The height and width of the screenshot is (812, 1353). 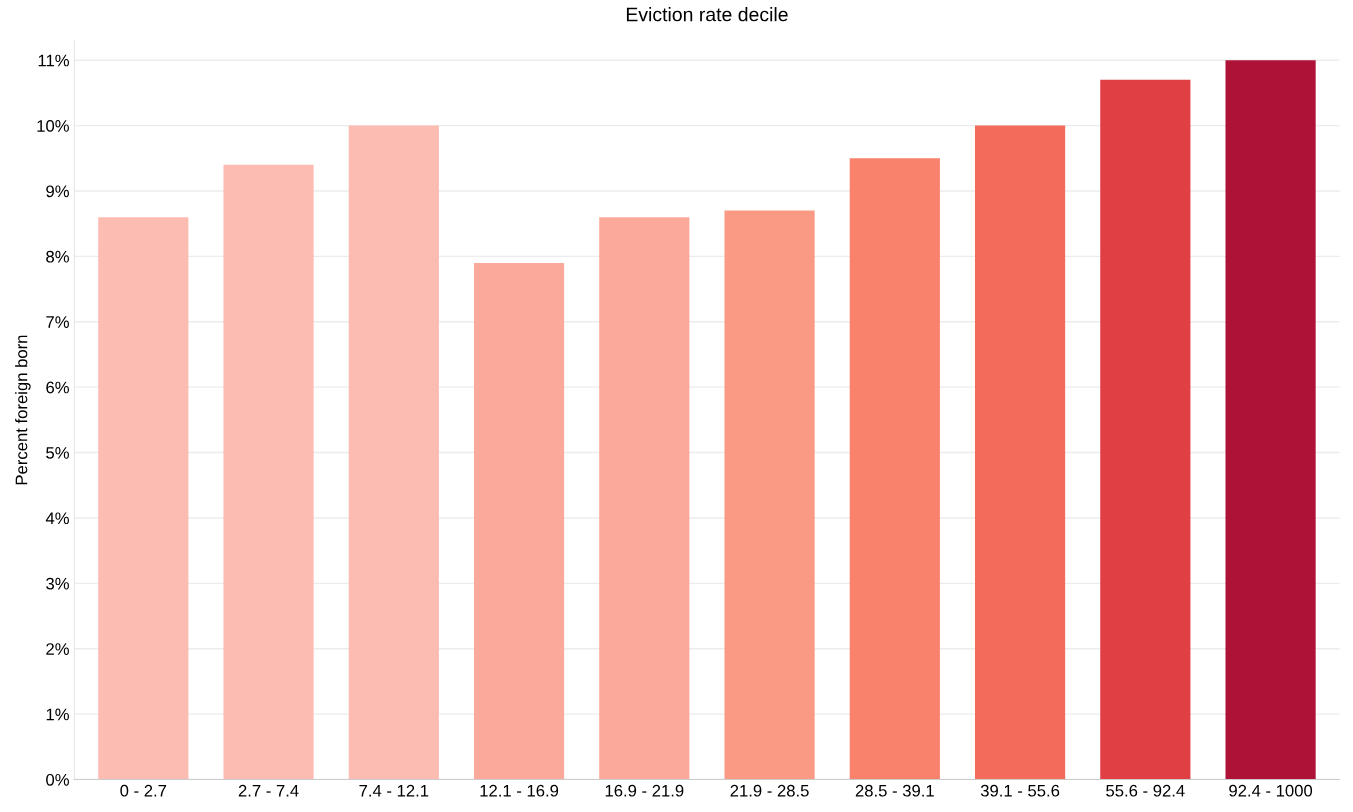 I want to click on x-tick-label: 2.7 - 7.4, so click(x=268, y=790).